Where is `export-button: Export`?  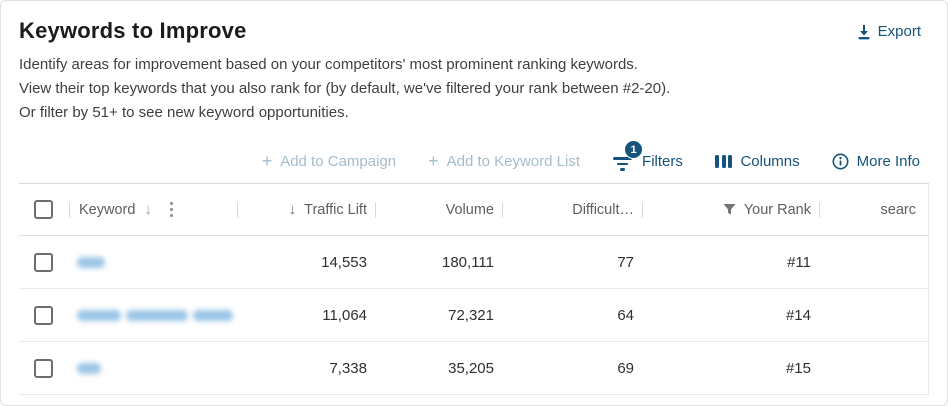 export-button: Export is located at coordinates (889, 31).